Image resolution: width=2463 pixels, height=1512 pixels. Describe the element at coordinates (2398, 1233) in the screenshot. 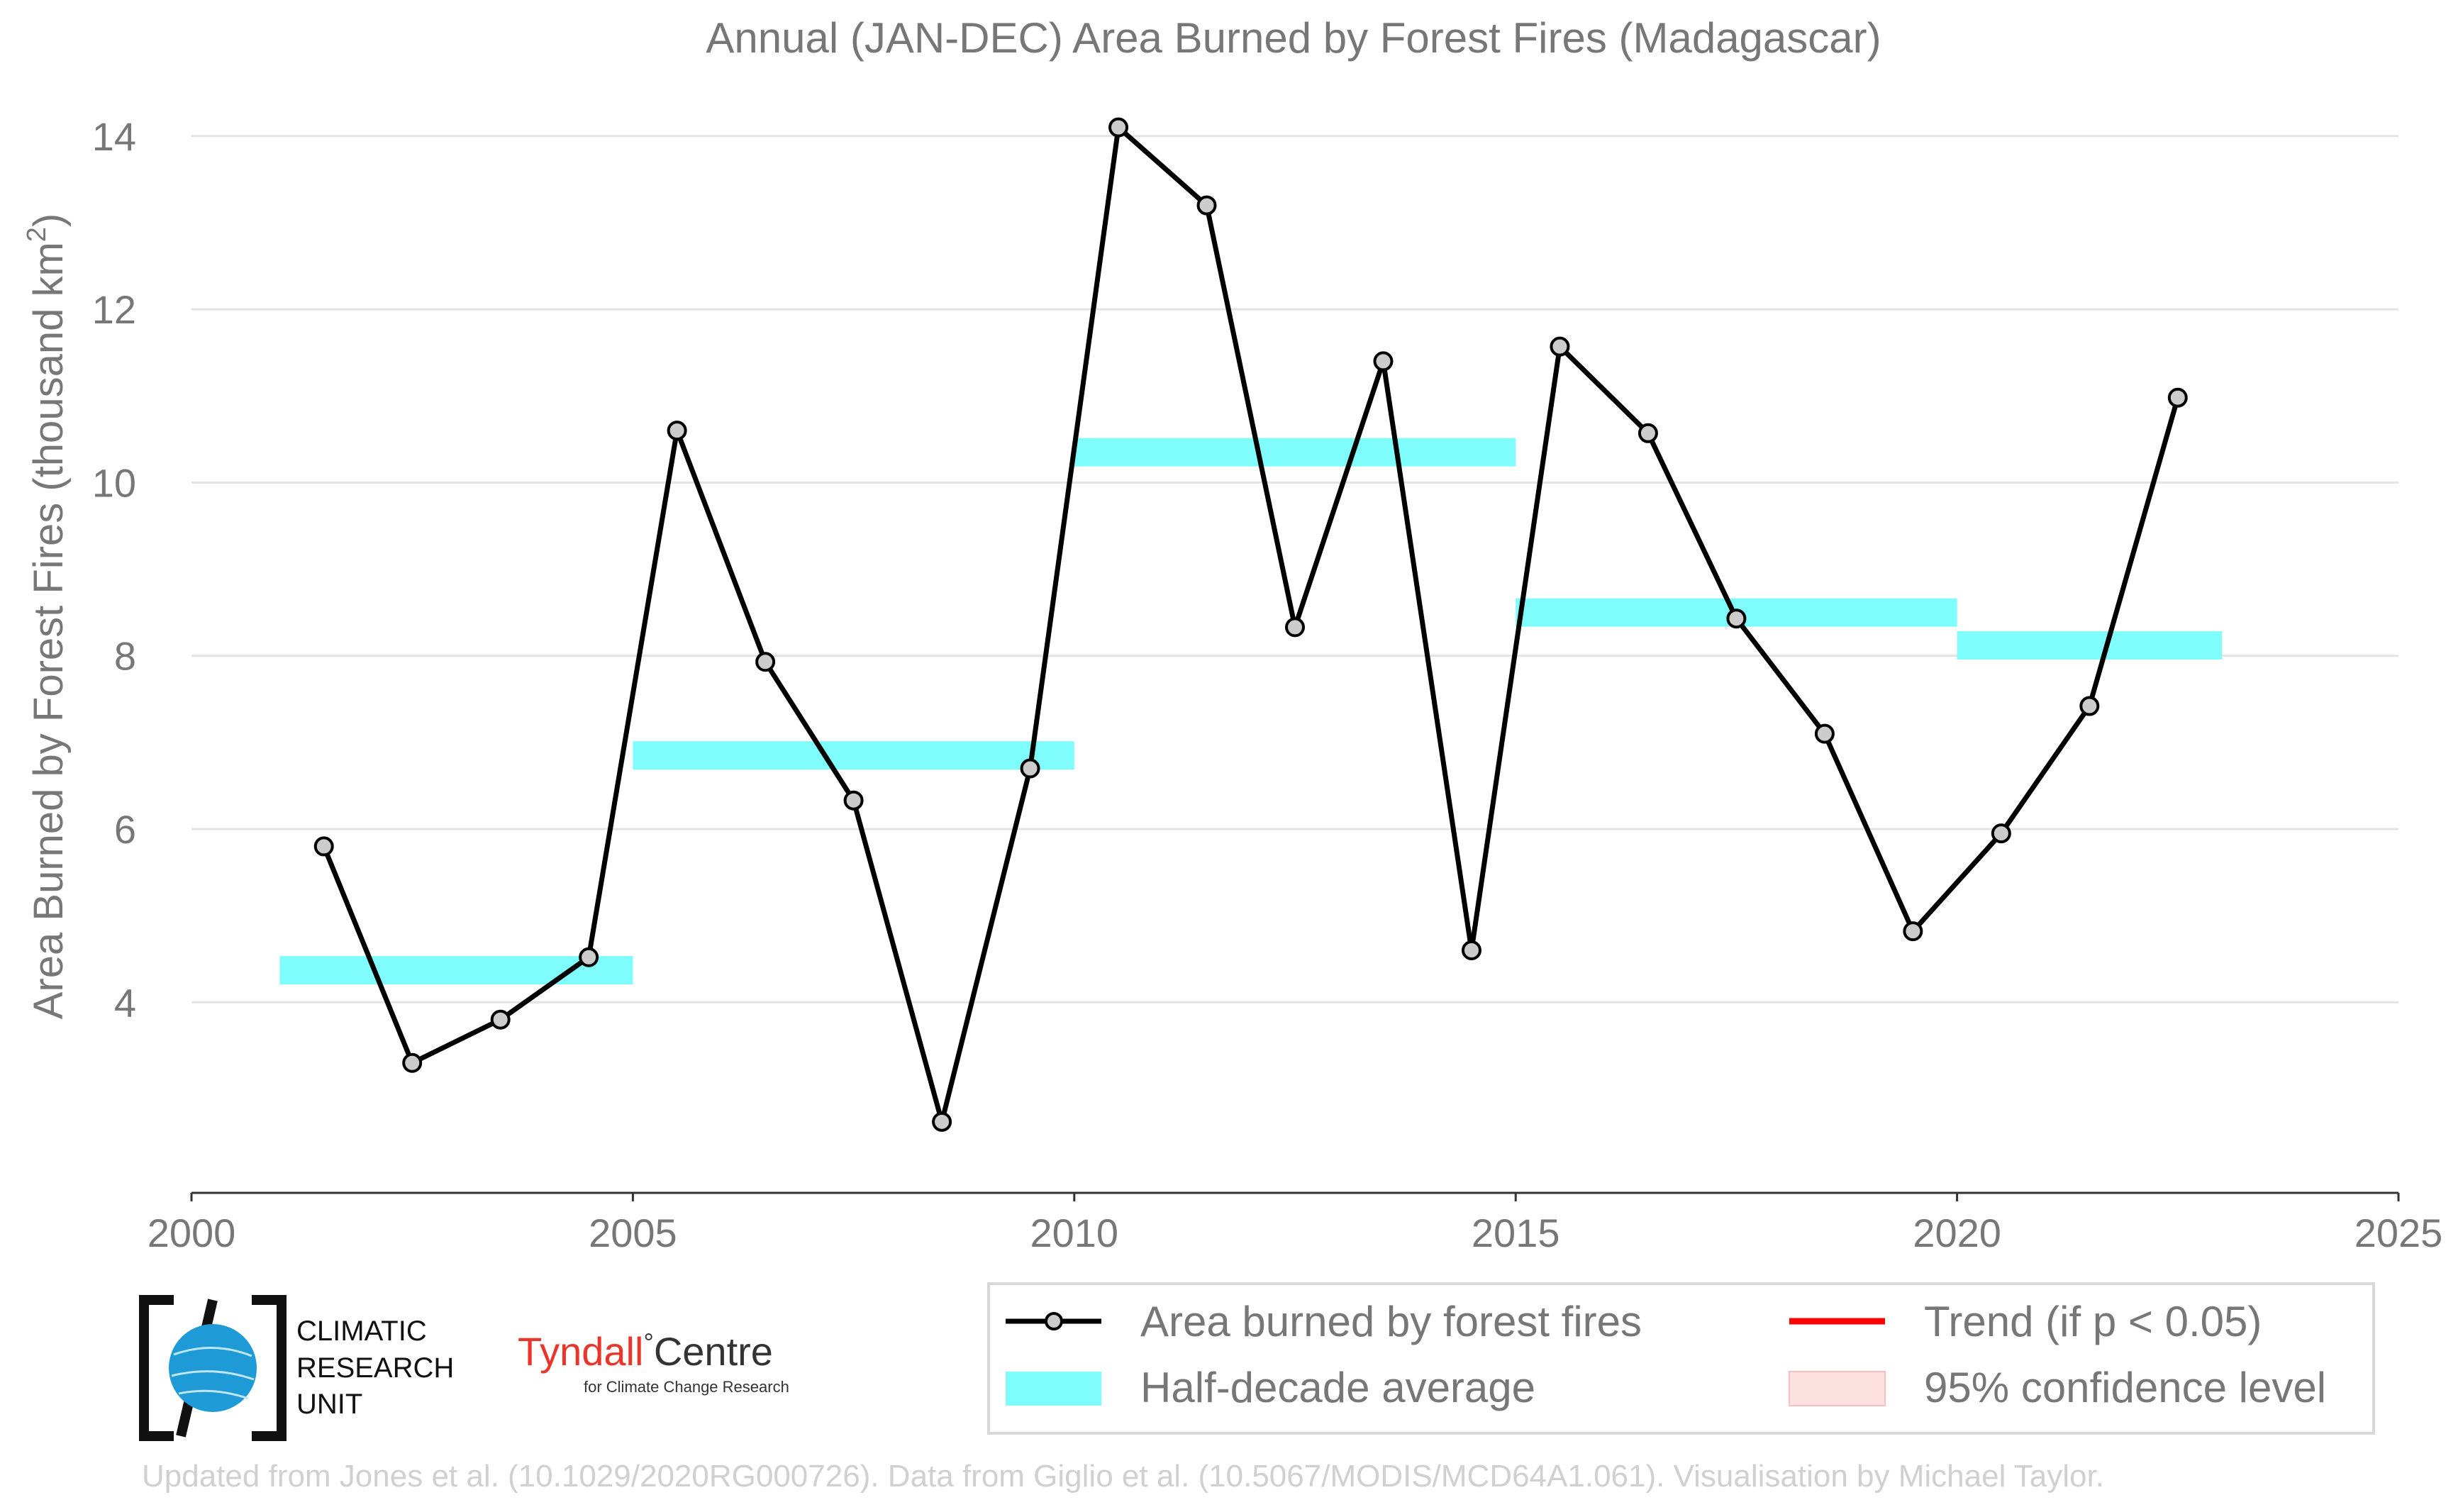

I see `x-tick-label: 2025` at that location.